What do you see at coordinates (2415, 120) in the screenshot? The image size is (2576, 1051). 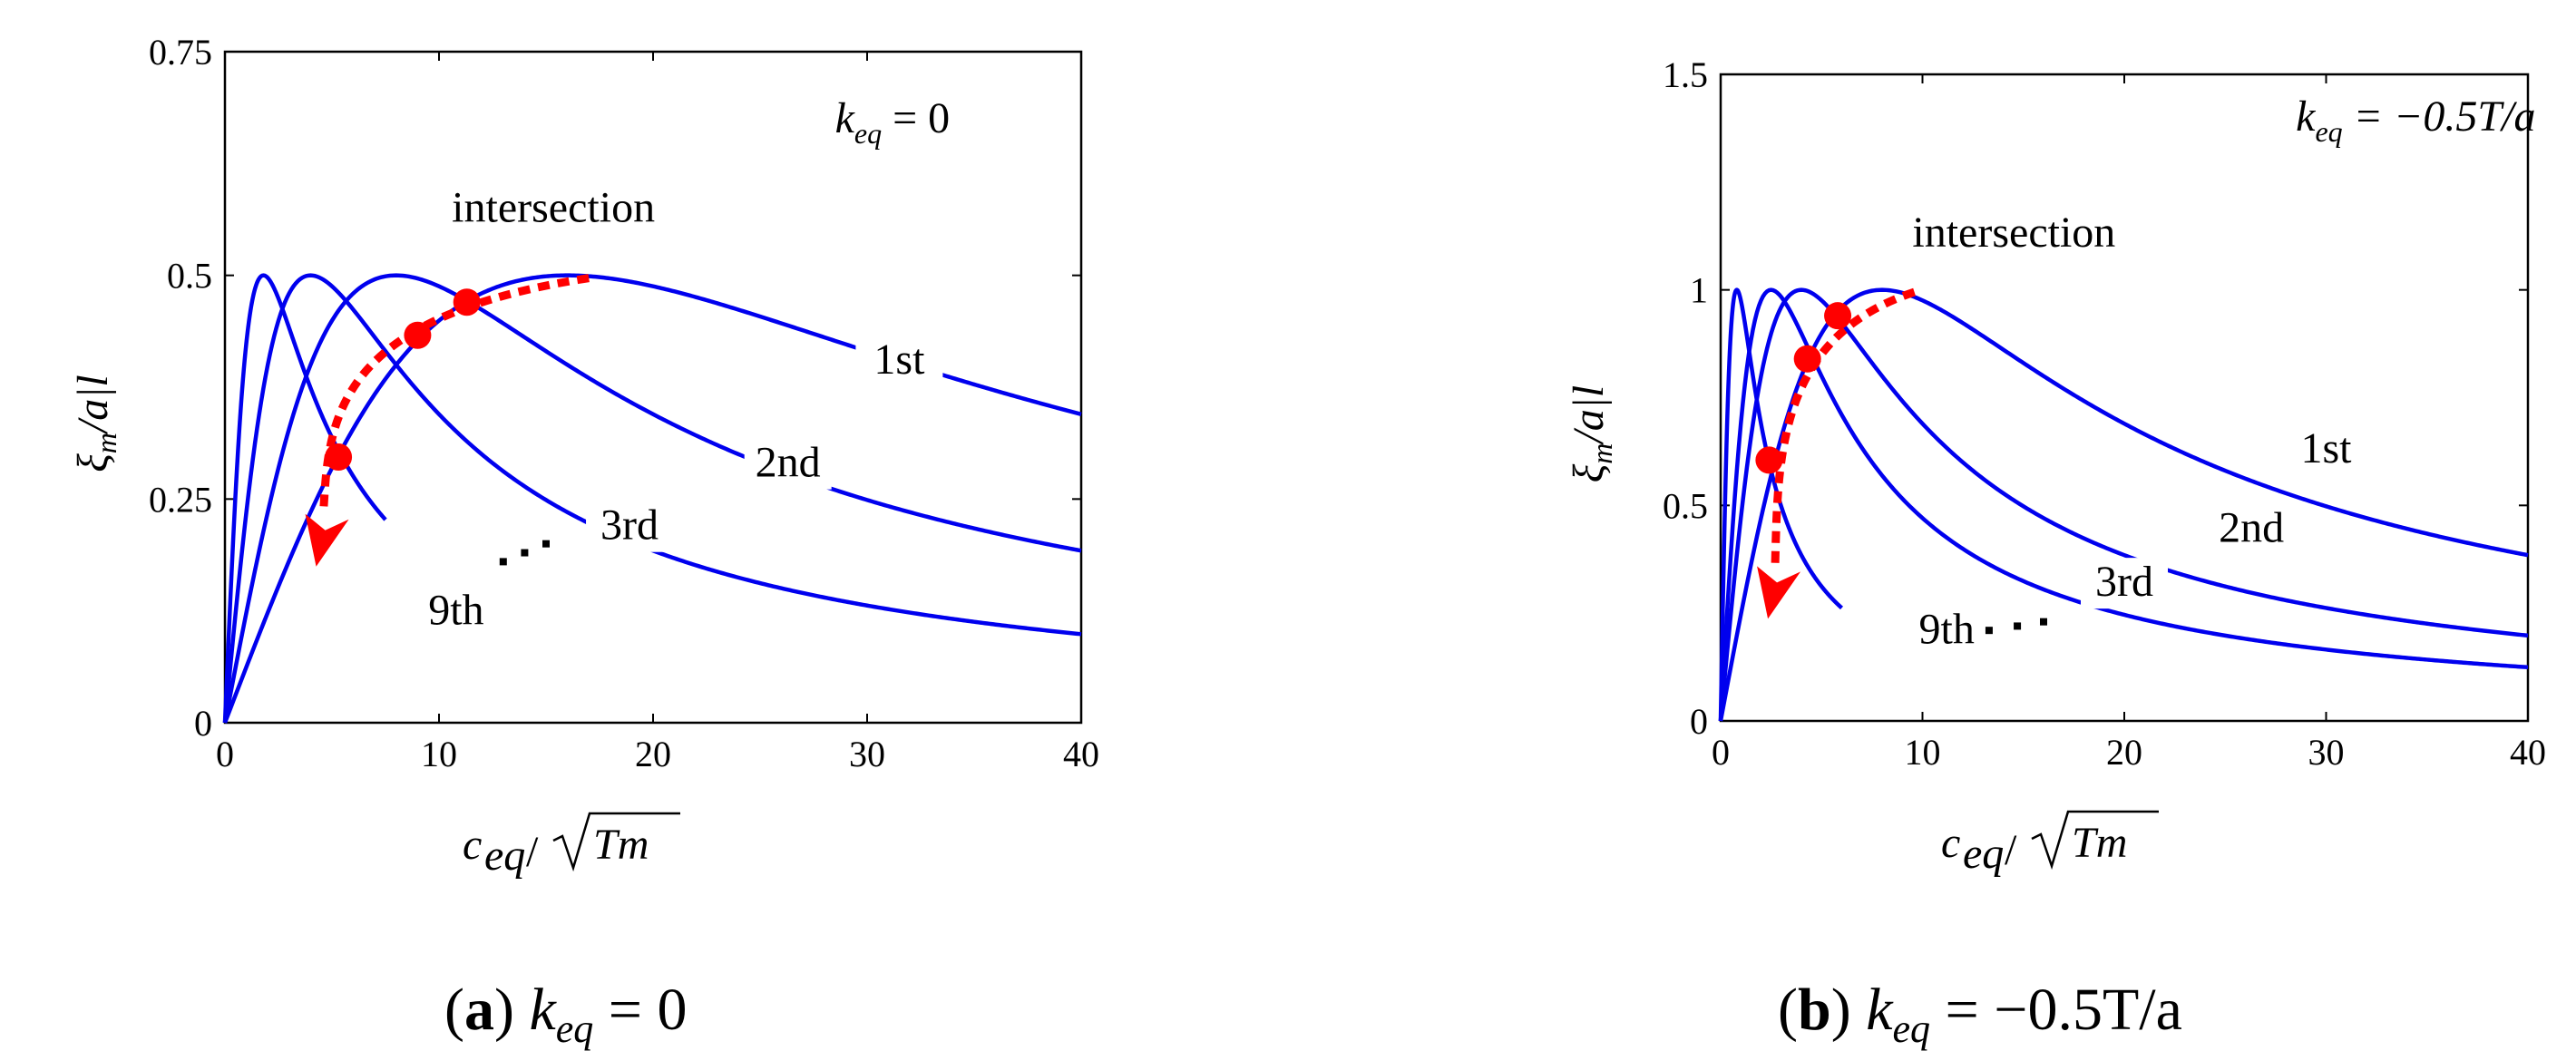 I see `parameter-annotation: keq = −0.5T/a` at bounding box center [2415, 120].